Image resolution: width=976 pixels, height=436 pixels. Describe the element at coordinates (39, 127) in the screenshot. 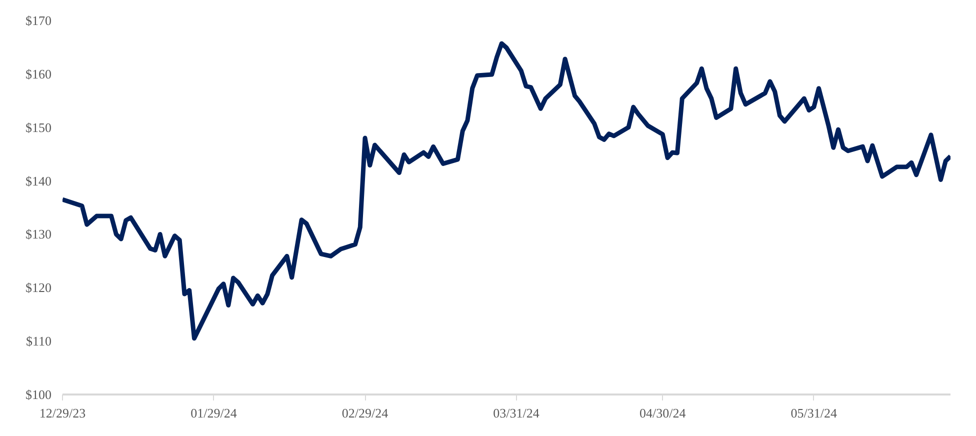

I see `y-tick-label: $150` at that location.